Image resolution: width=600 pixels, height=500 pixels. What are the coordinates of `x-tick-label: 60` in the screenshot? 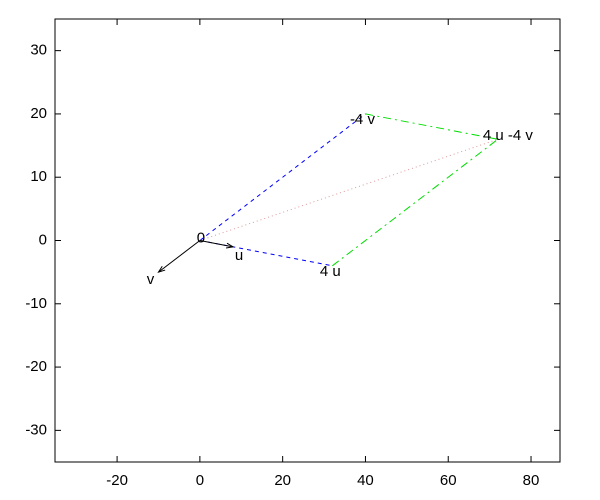 It's located at (448, 480).